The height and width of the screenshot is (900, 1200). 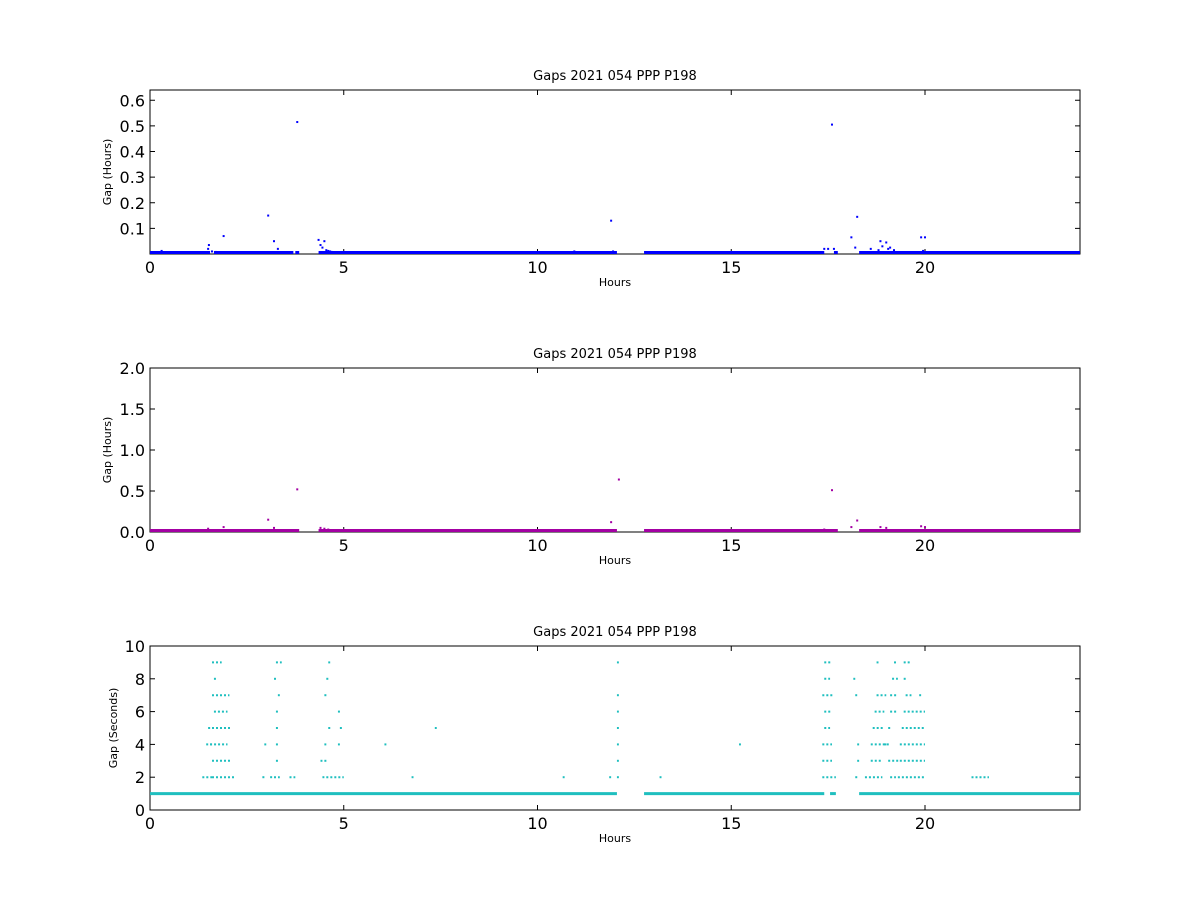 I want to click on y-tick-label: 0, so click(x=140, y=810).